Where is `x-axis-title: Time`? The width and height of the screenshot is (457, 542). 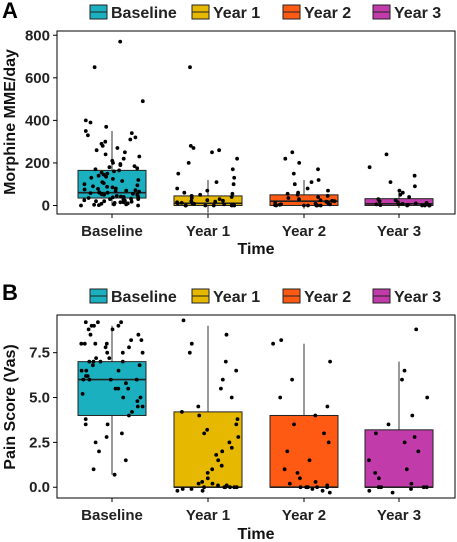 x-axis-title: Time is located at coordinates (255, 534).